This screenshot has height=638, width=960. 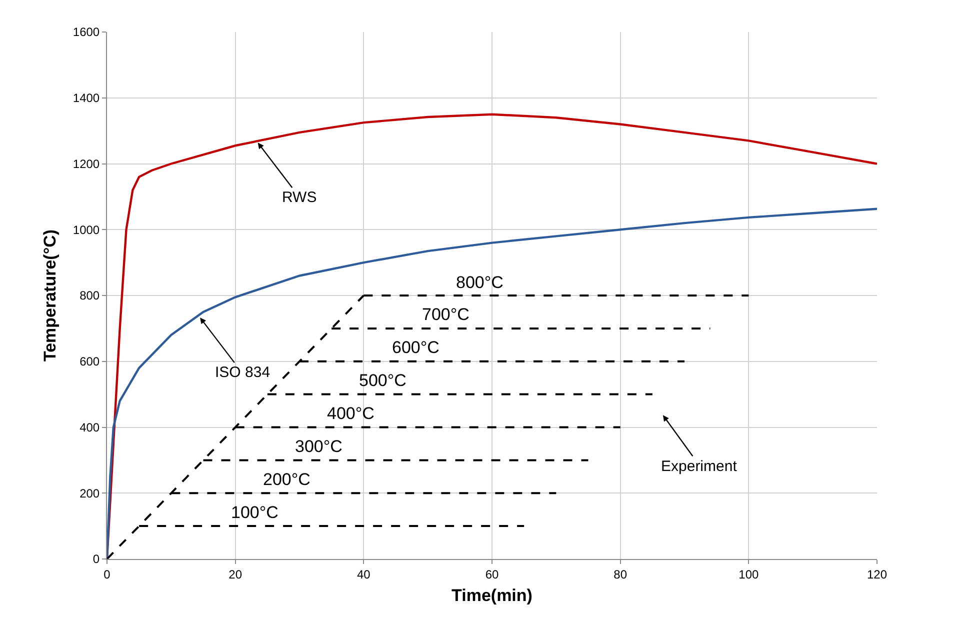 What do you see at coordinates (382, 380) in the screenshot?
I see `series-label: 500°C` at bounding box center [382, 380].